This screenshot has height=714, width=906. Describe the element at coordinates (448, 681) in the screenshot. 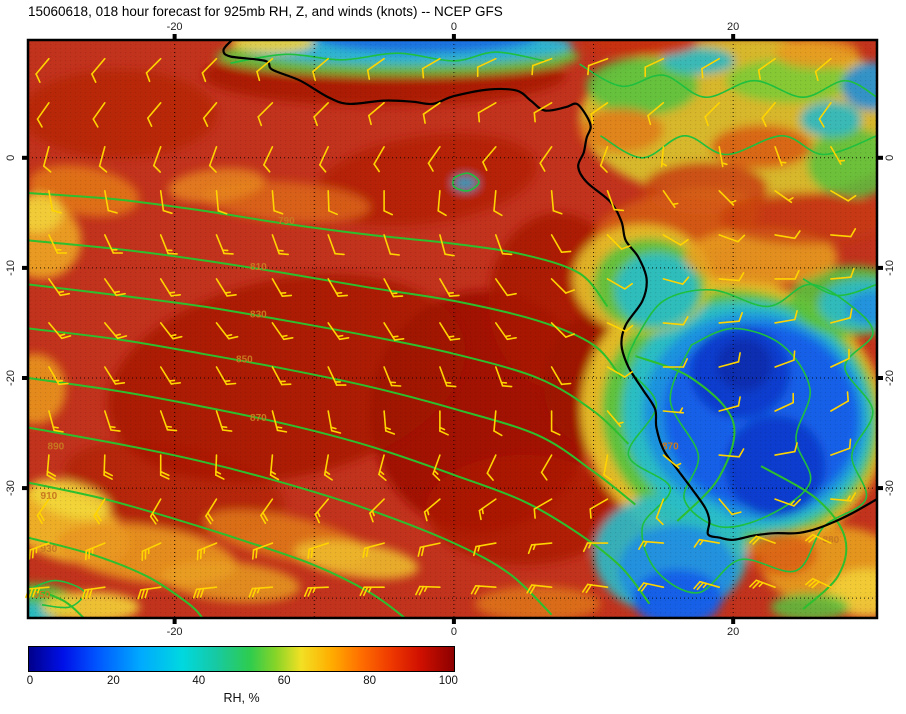

I see `colorbar-tick-label: 100` at that location.